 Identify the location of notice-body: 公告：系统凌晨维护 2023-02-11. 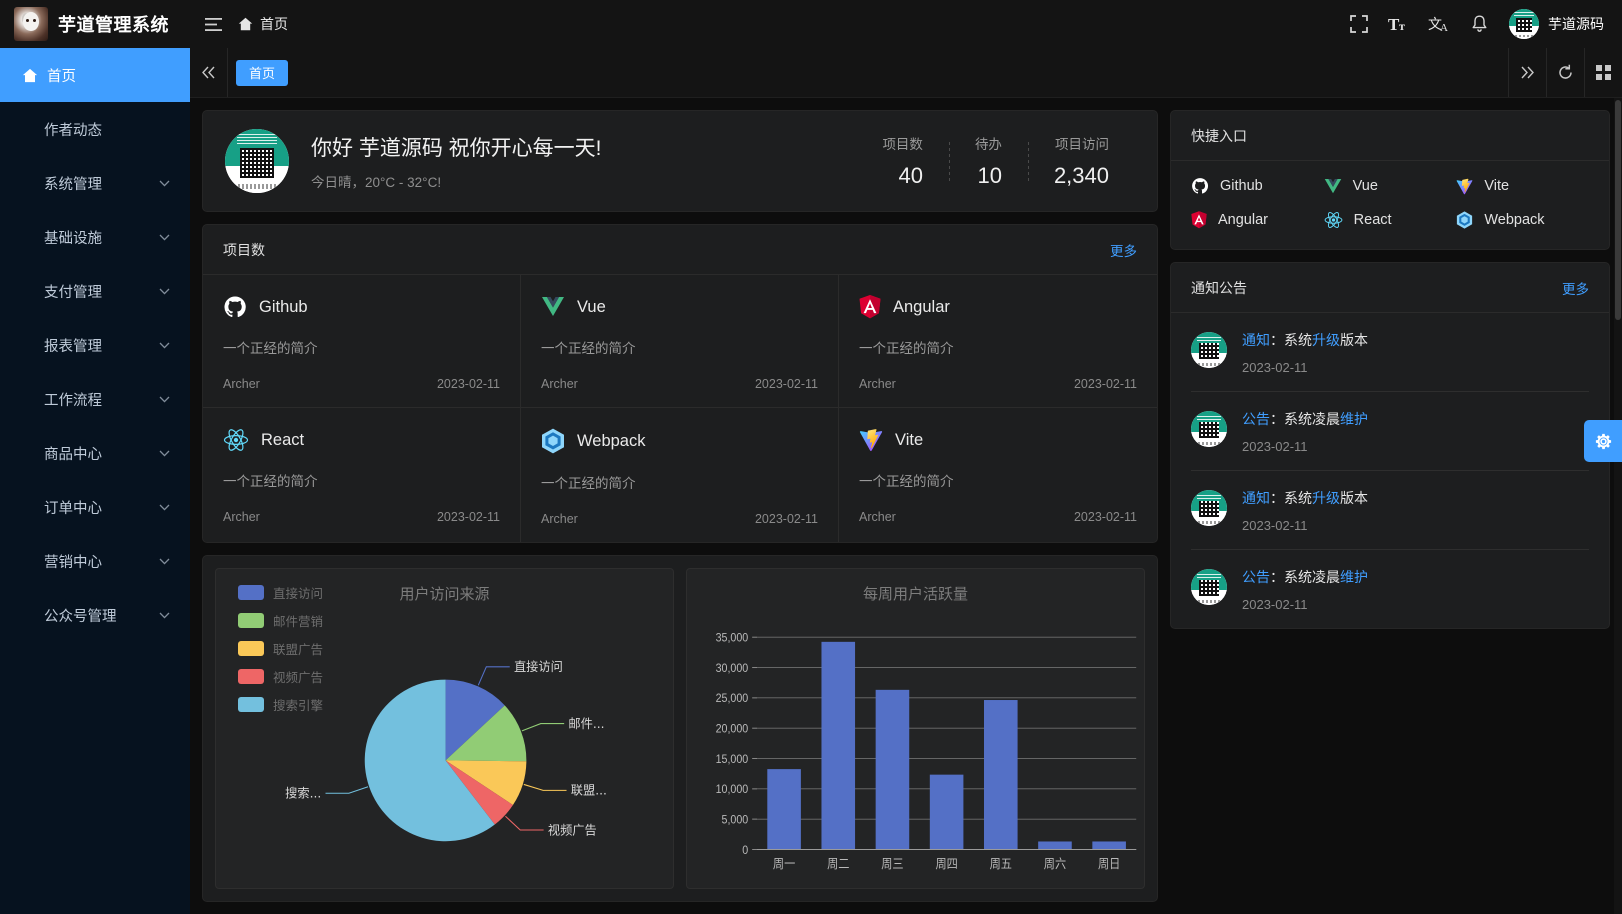
(1305, 589).